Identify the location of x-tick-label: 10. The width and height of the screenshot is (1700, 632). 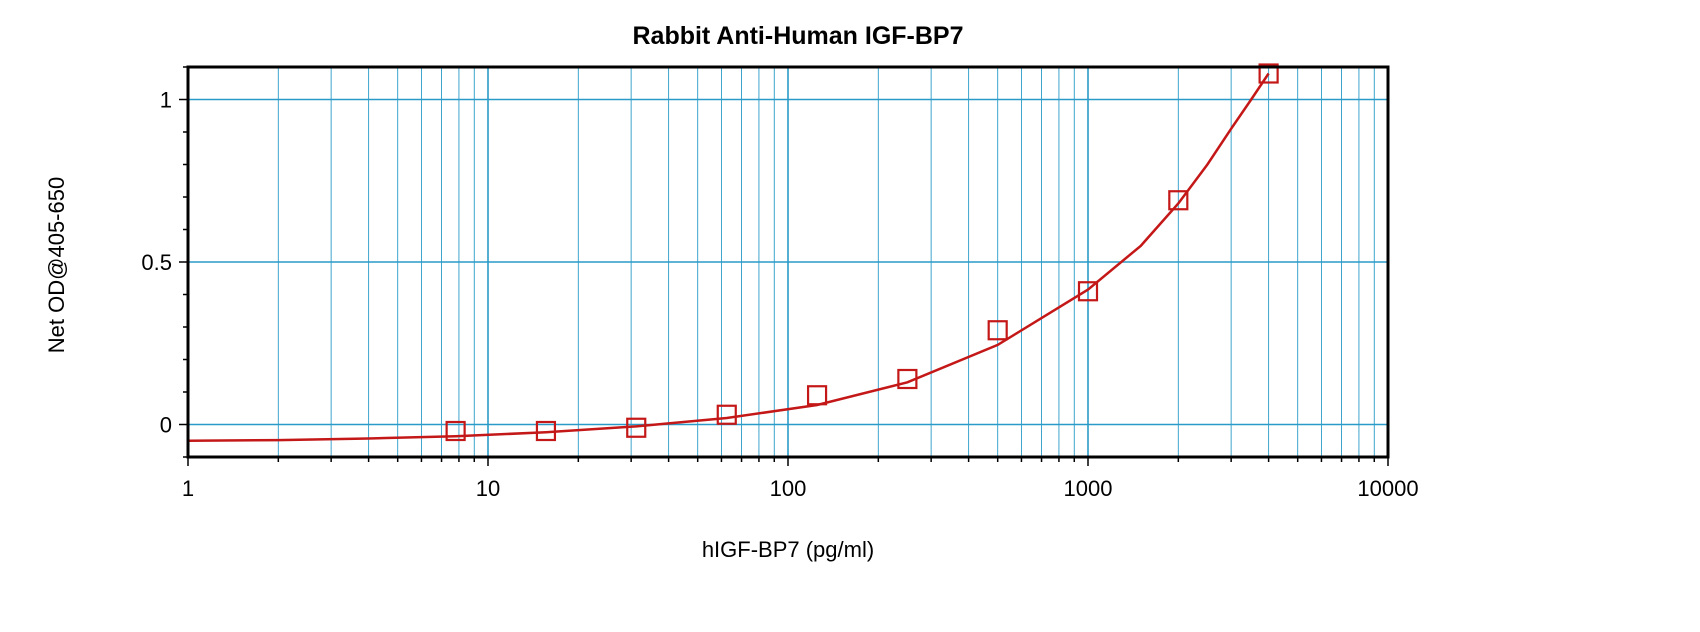
(488, 488).